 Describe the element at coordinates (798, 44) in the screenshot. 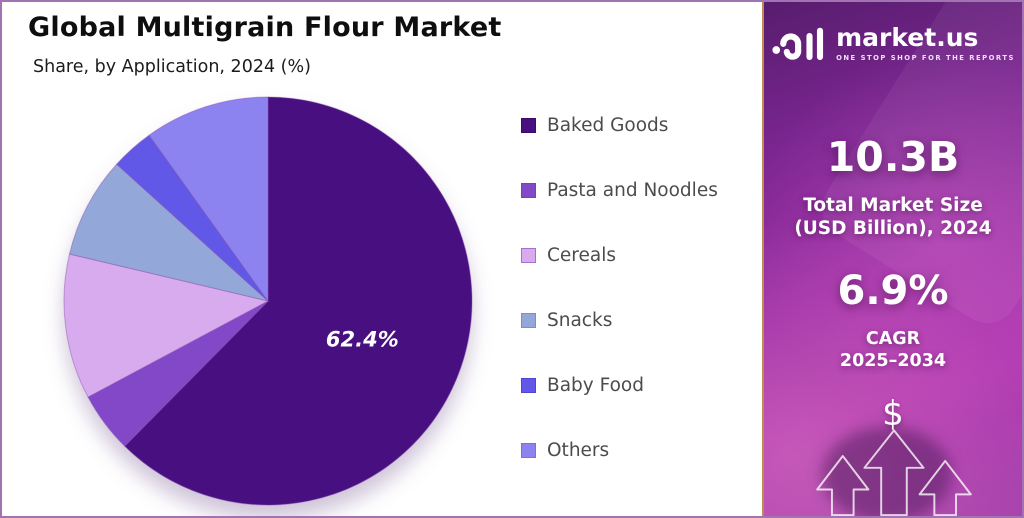

I see `marketus-logo-icon` at that location.